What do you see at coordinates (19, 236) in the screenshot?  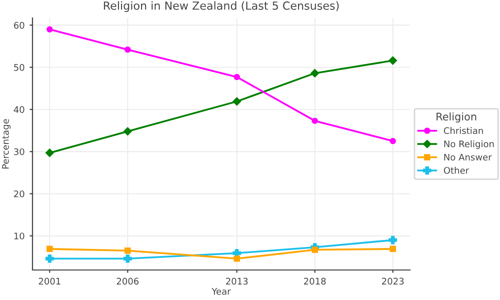 I see `y-tick-label: 10` at bounding box center [19, 236].